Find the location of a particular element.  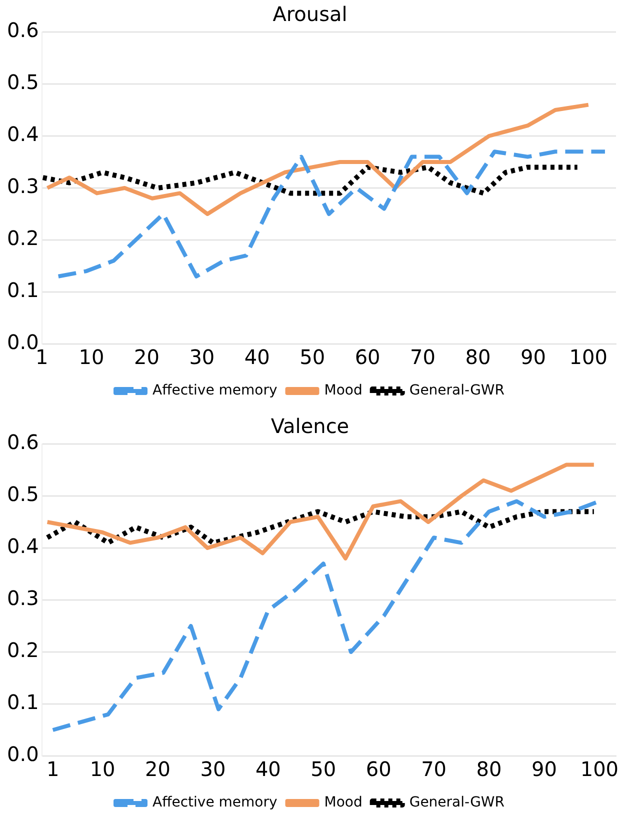

line-series is located at coordinates (331, 214).